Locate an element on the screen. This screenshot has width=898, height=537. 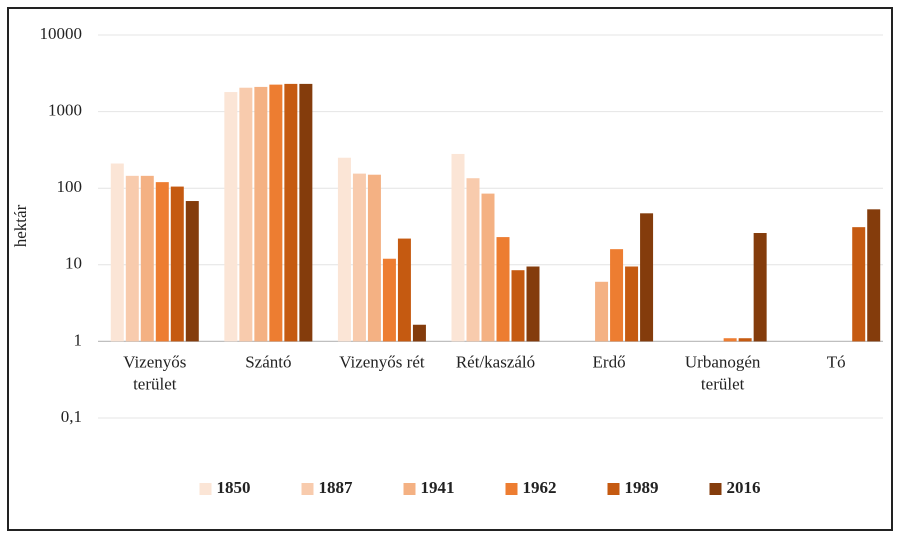
y-tick-label: 1000 is located at coordinates (65, 110).